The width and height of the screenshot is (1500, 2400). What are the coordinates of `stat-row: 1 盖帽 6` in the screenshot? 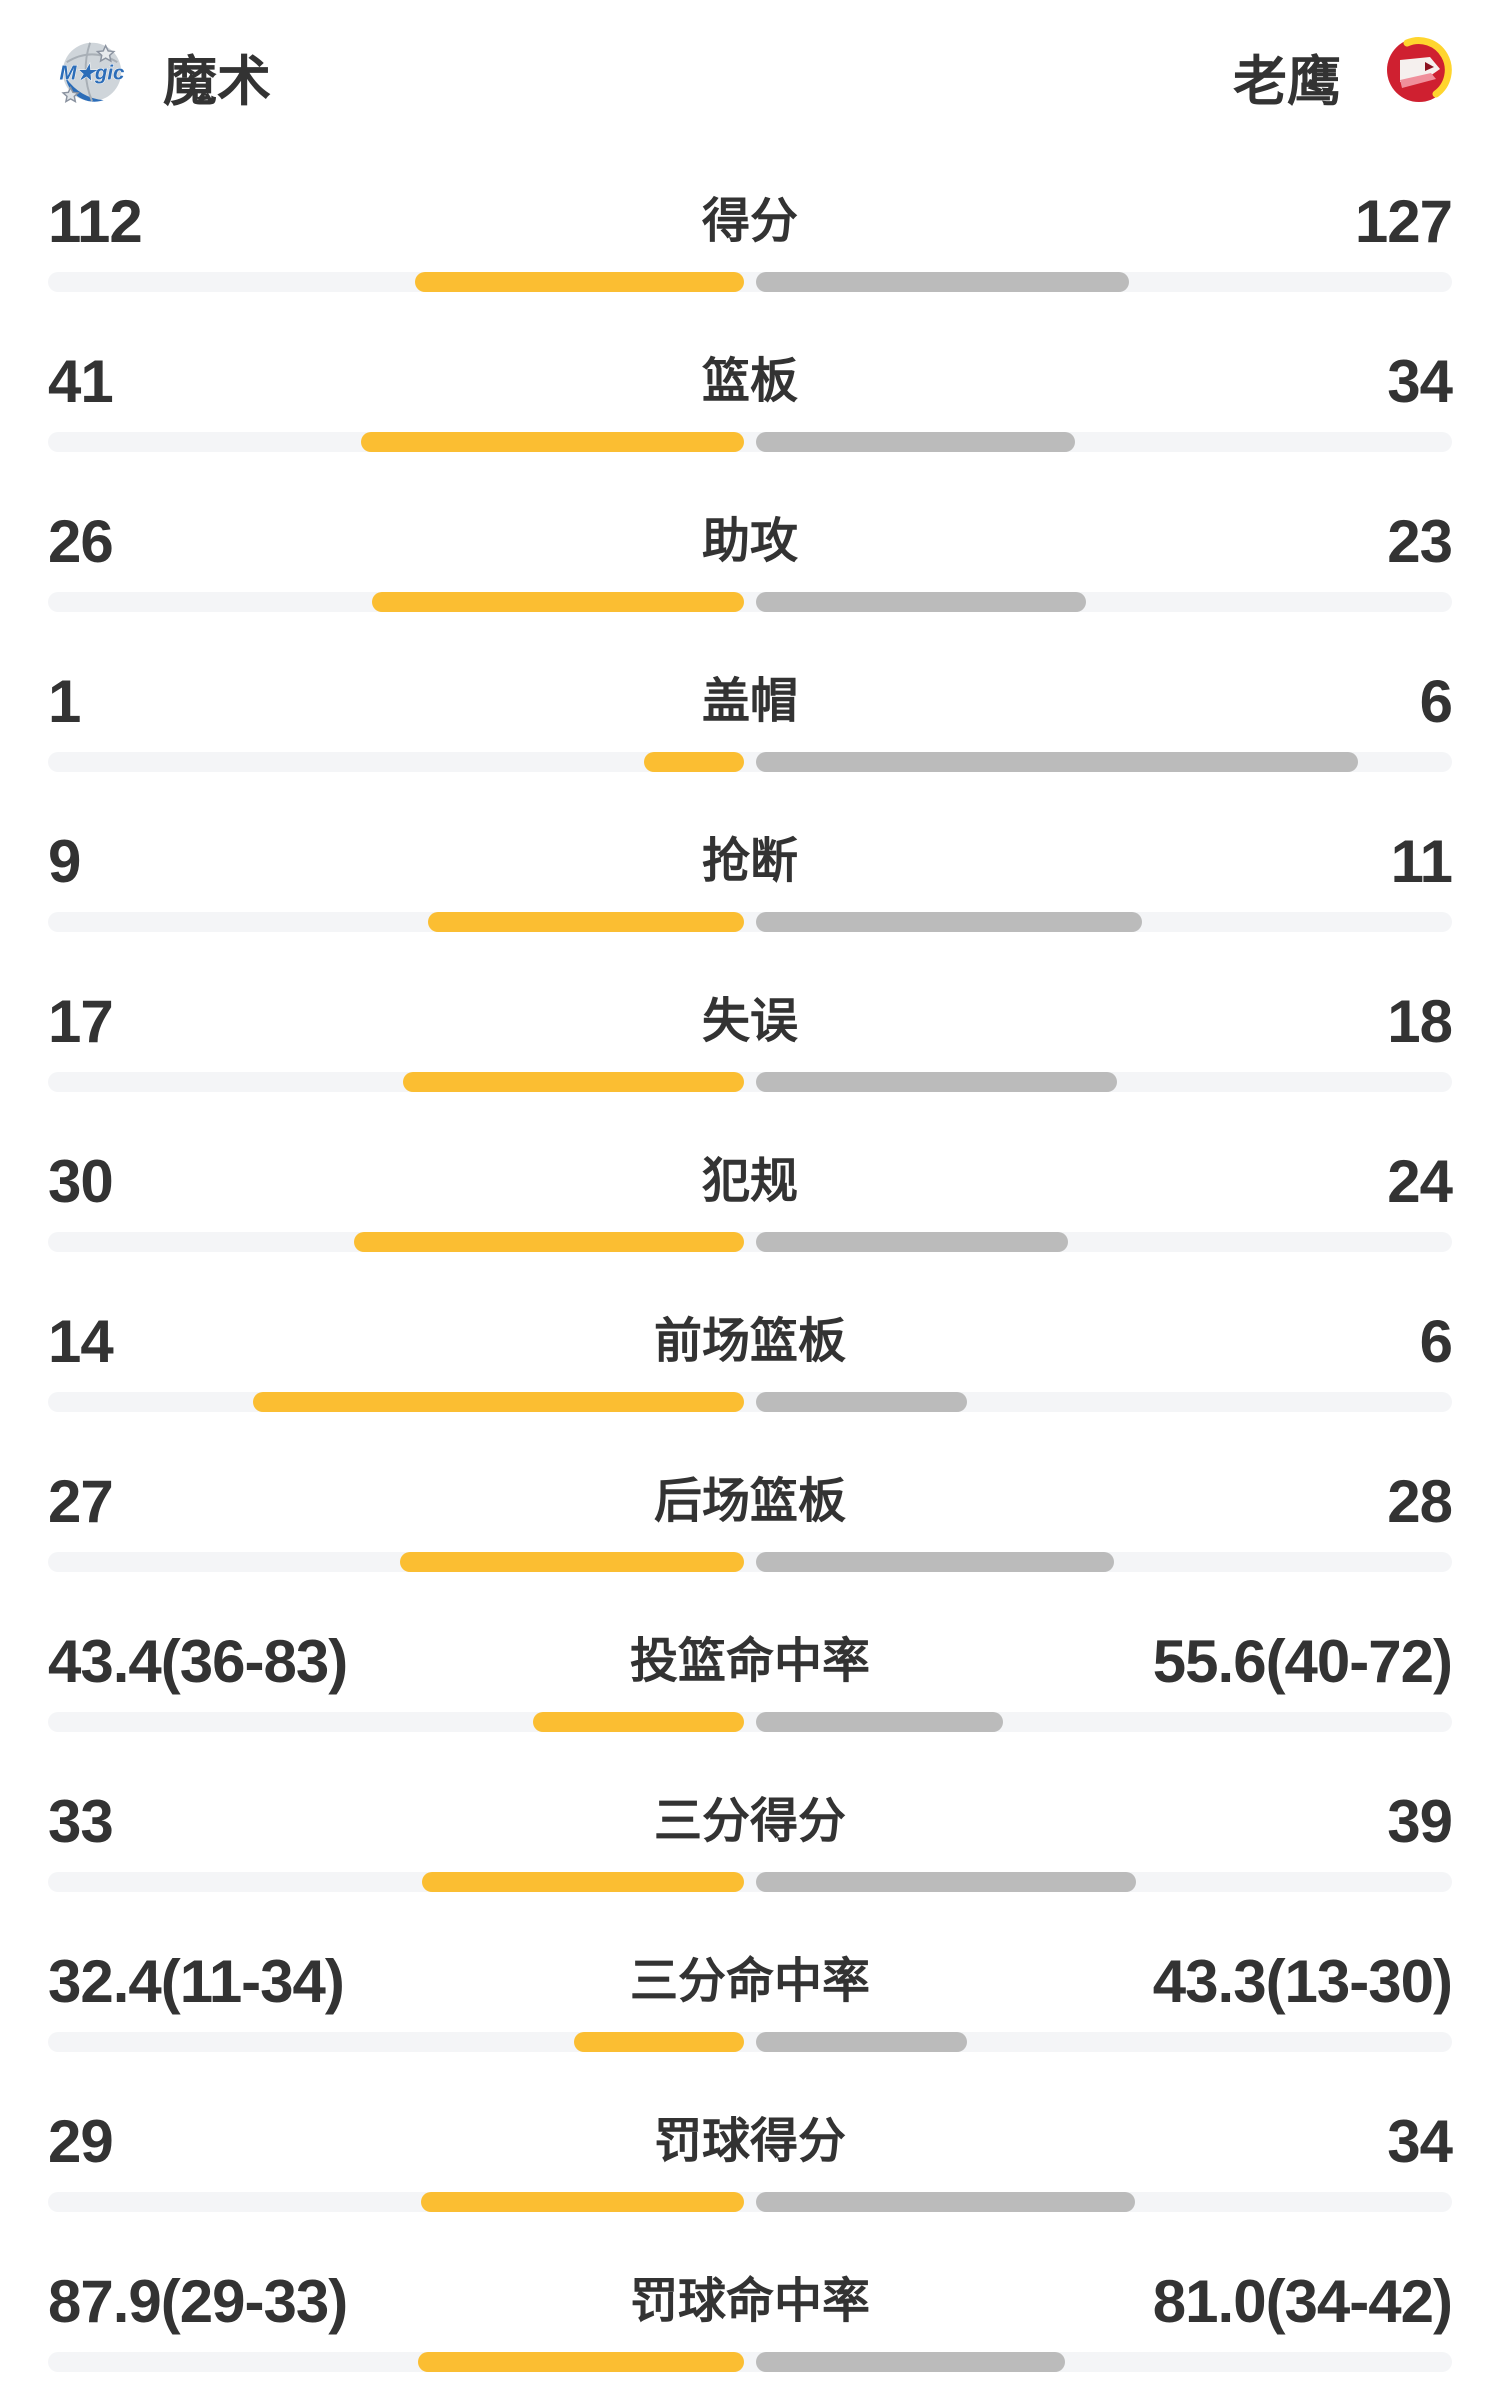 It's located at (750, 712).